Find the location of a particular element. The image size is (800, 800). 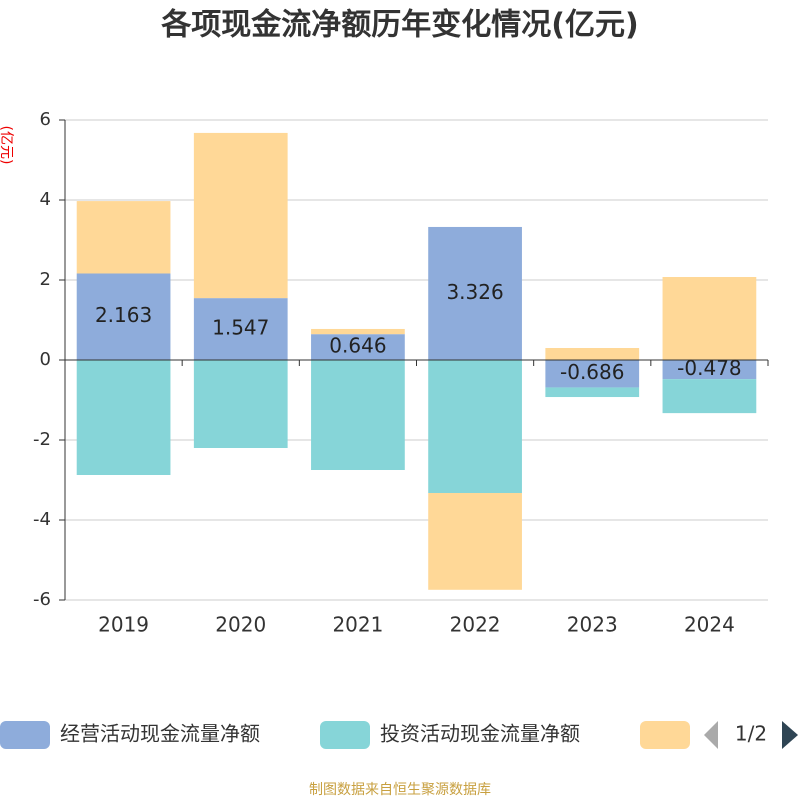

y-tick-label: -4 is located at coordinates (42, 519).